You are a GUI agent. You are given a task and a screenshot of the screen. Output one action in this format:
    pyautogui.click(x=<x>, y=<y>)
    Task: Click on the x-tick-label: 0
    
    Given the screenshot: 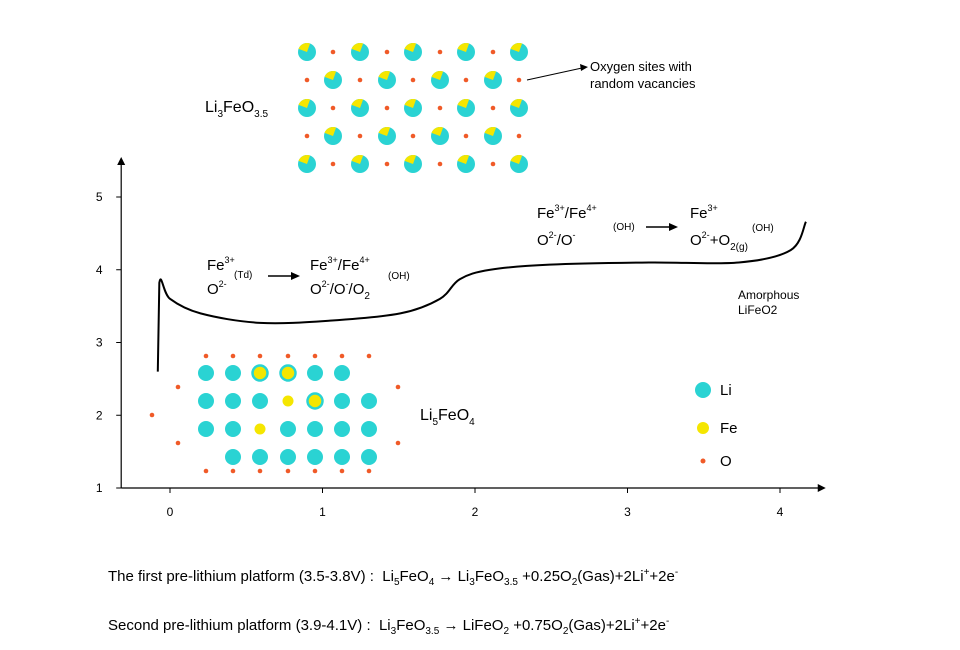 What is the action you would take?
    pyautogui.click(x=170, y=512)
    